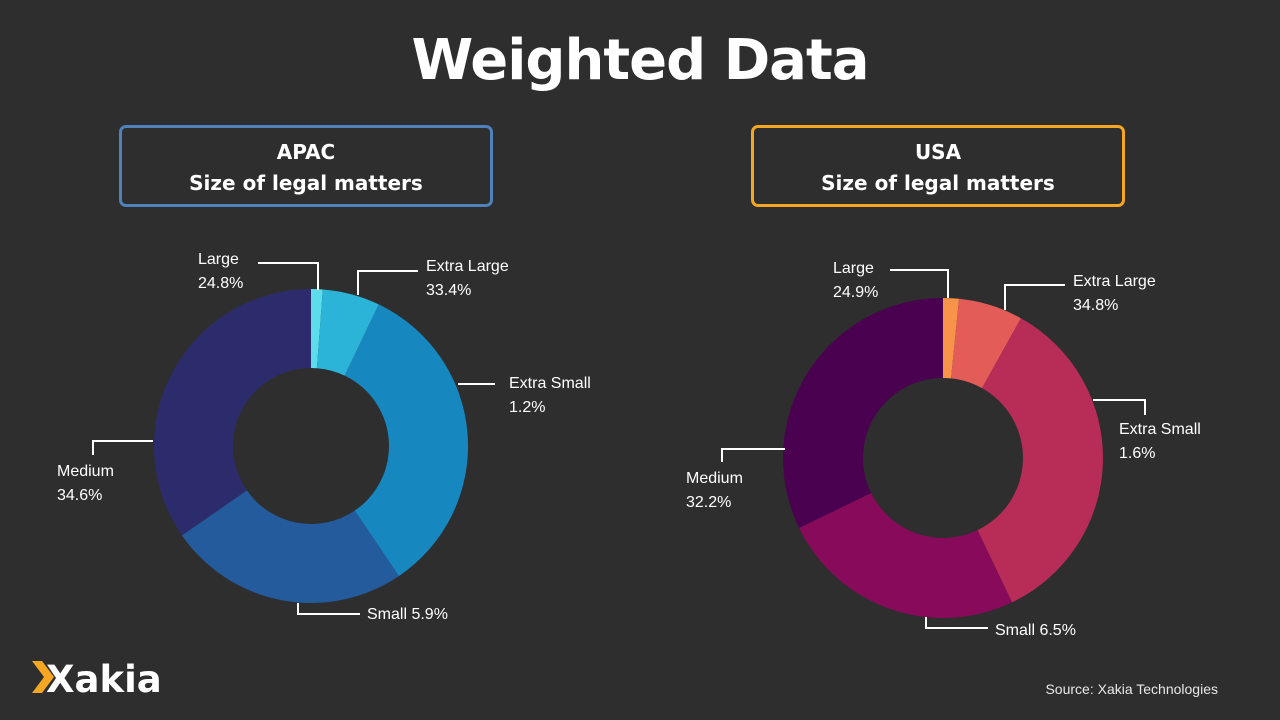  Describe the element at coordinates (85, 471) in the screenshot. I see `apac-label-medium-name: Medium` at that location.